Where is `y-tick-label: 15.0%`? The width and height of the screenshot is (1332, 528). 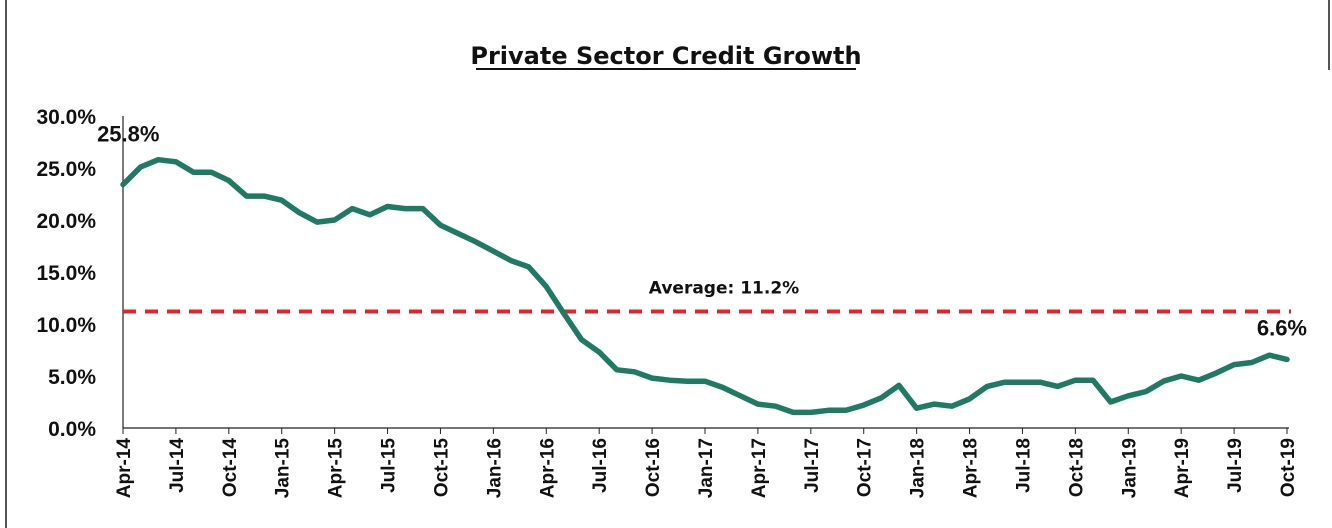 y-tick-label: 15.0% is located at coordinates (66, 273).